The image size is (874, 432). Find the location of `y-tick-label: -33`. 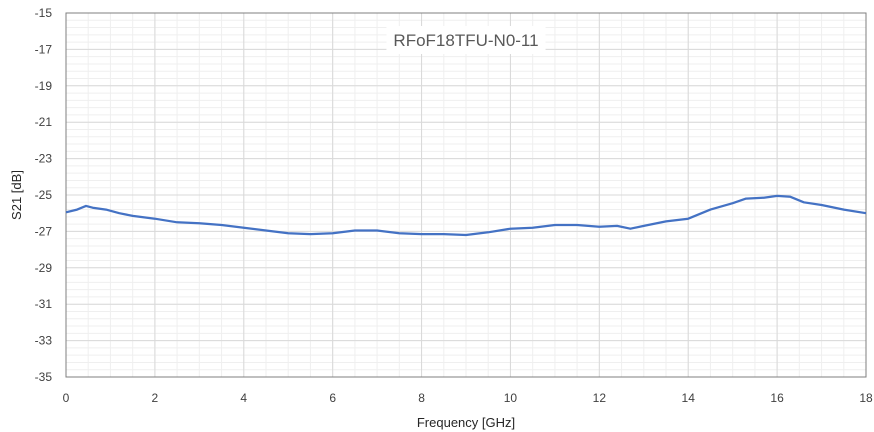

y-tick-label: -33 is located at coordinates (44, 341).